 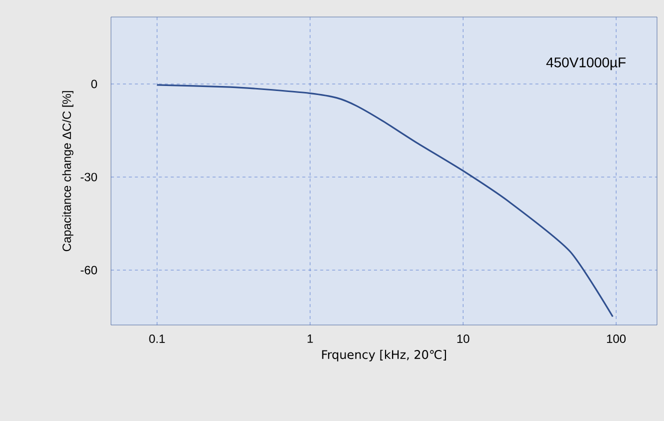 What do you see at coordinates (89, 177) in the screenshot?
I see `y-tick-label: -30` at bounding box center [89, 177].